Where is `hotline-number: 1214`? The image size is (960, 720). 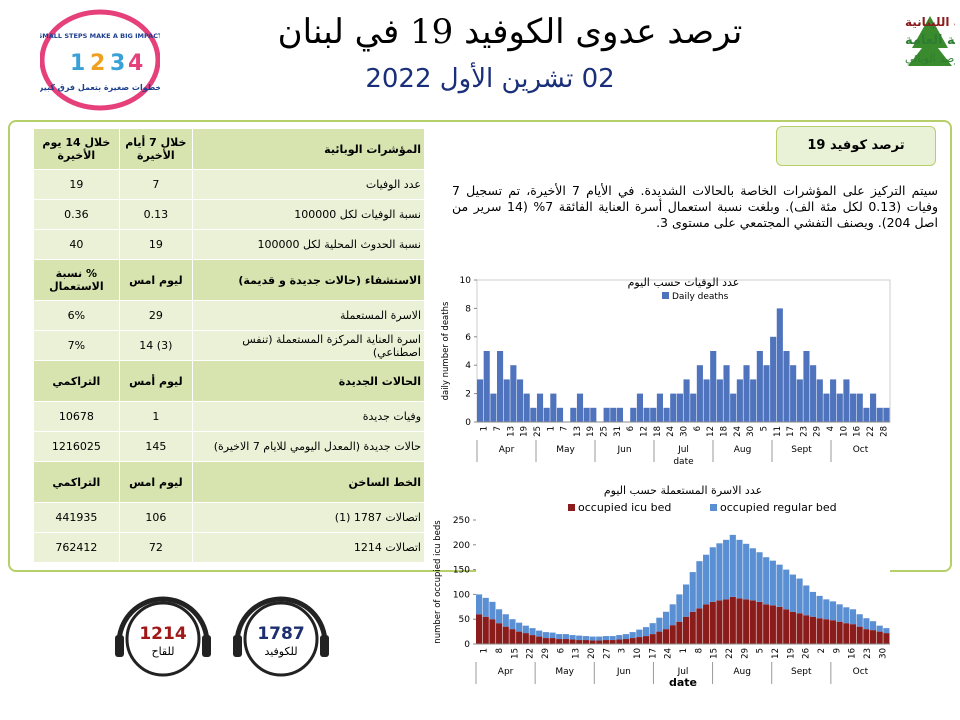
hotline-number: 1214 is located at coordinates (162, 634).